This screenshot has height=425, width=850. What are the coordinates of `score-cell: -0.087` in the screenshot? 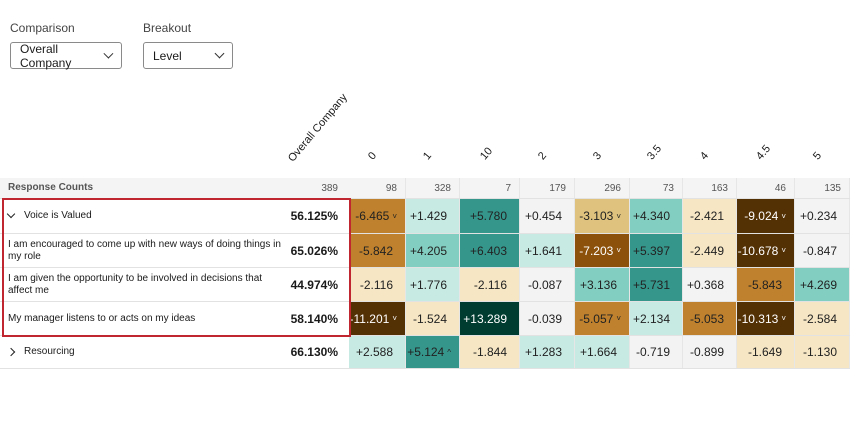 It's located at (547, 284).